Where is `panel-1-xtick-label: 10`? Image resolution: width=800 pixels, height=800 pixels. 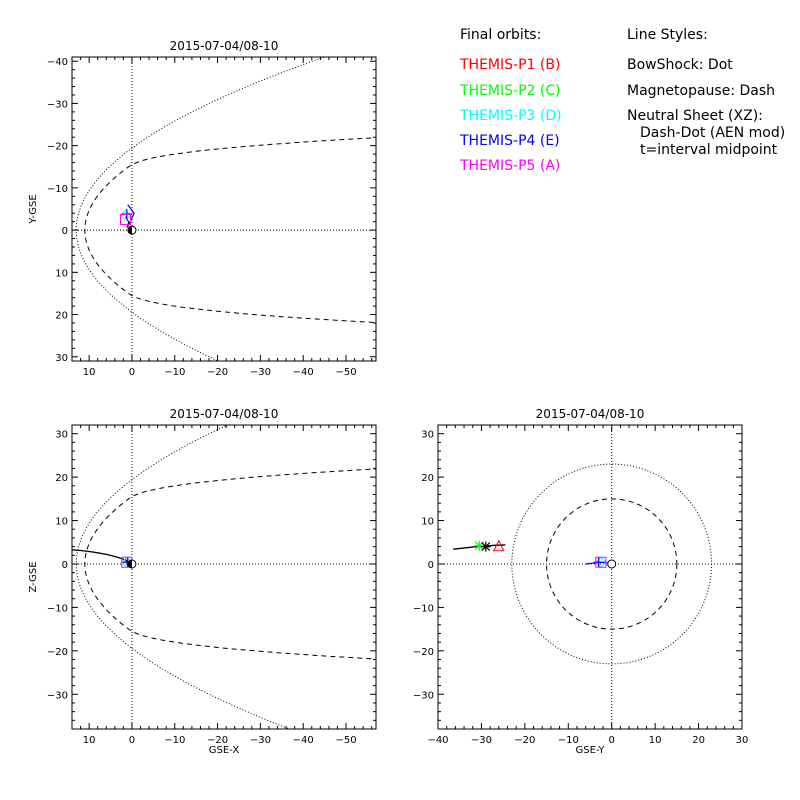 panel-1-xtick-label: 10 is located at coordinates (89, 372).